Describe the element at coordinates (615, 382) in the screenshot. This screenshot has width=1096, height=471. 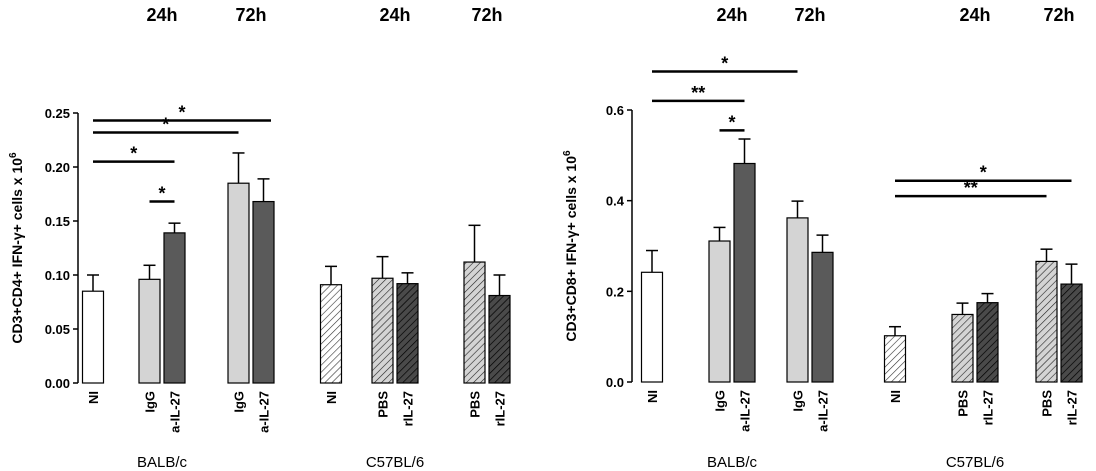
I see `y-tick-label: 0.0` at that location.